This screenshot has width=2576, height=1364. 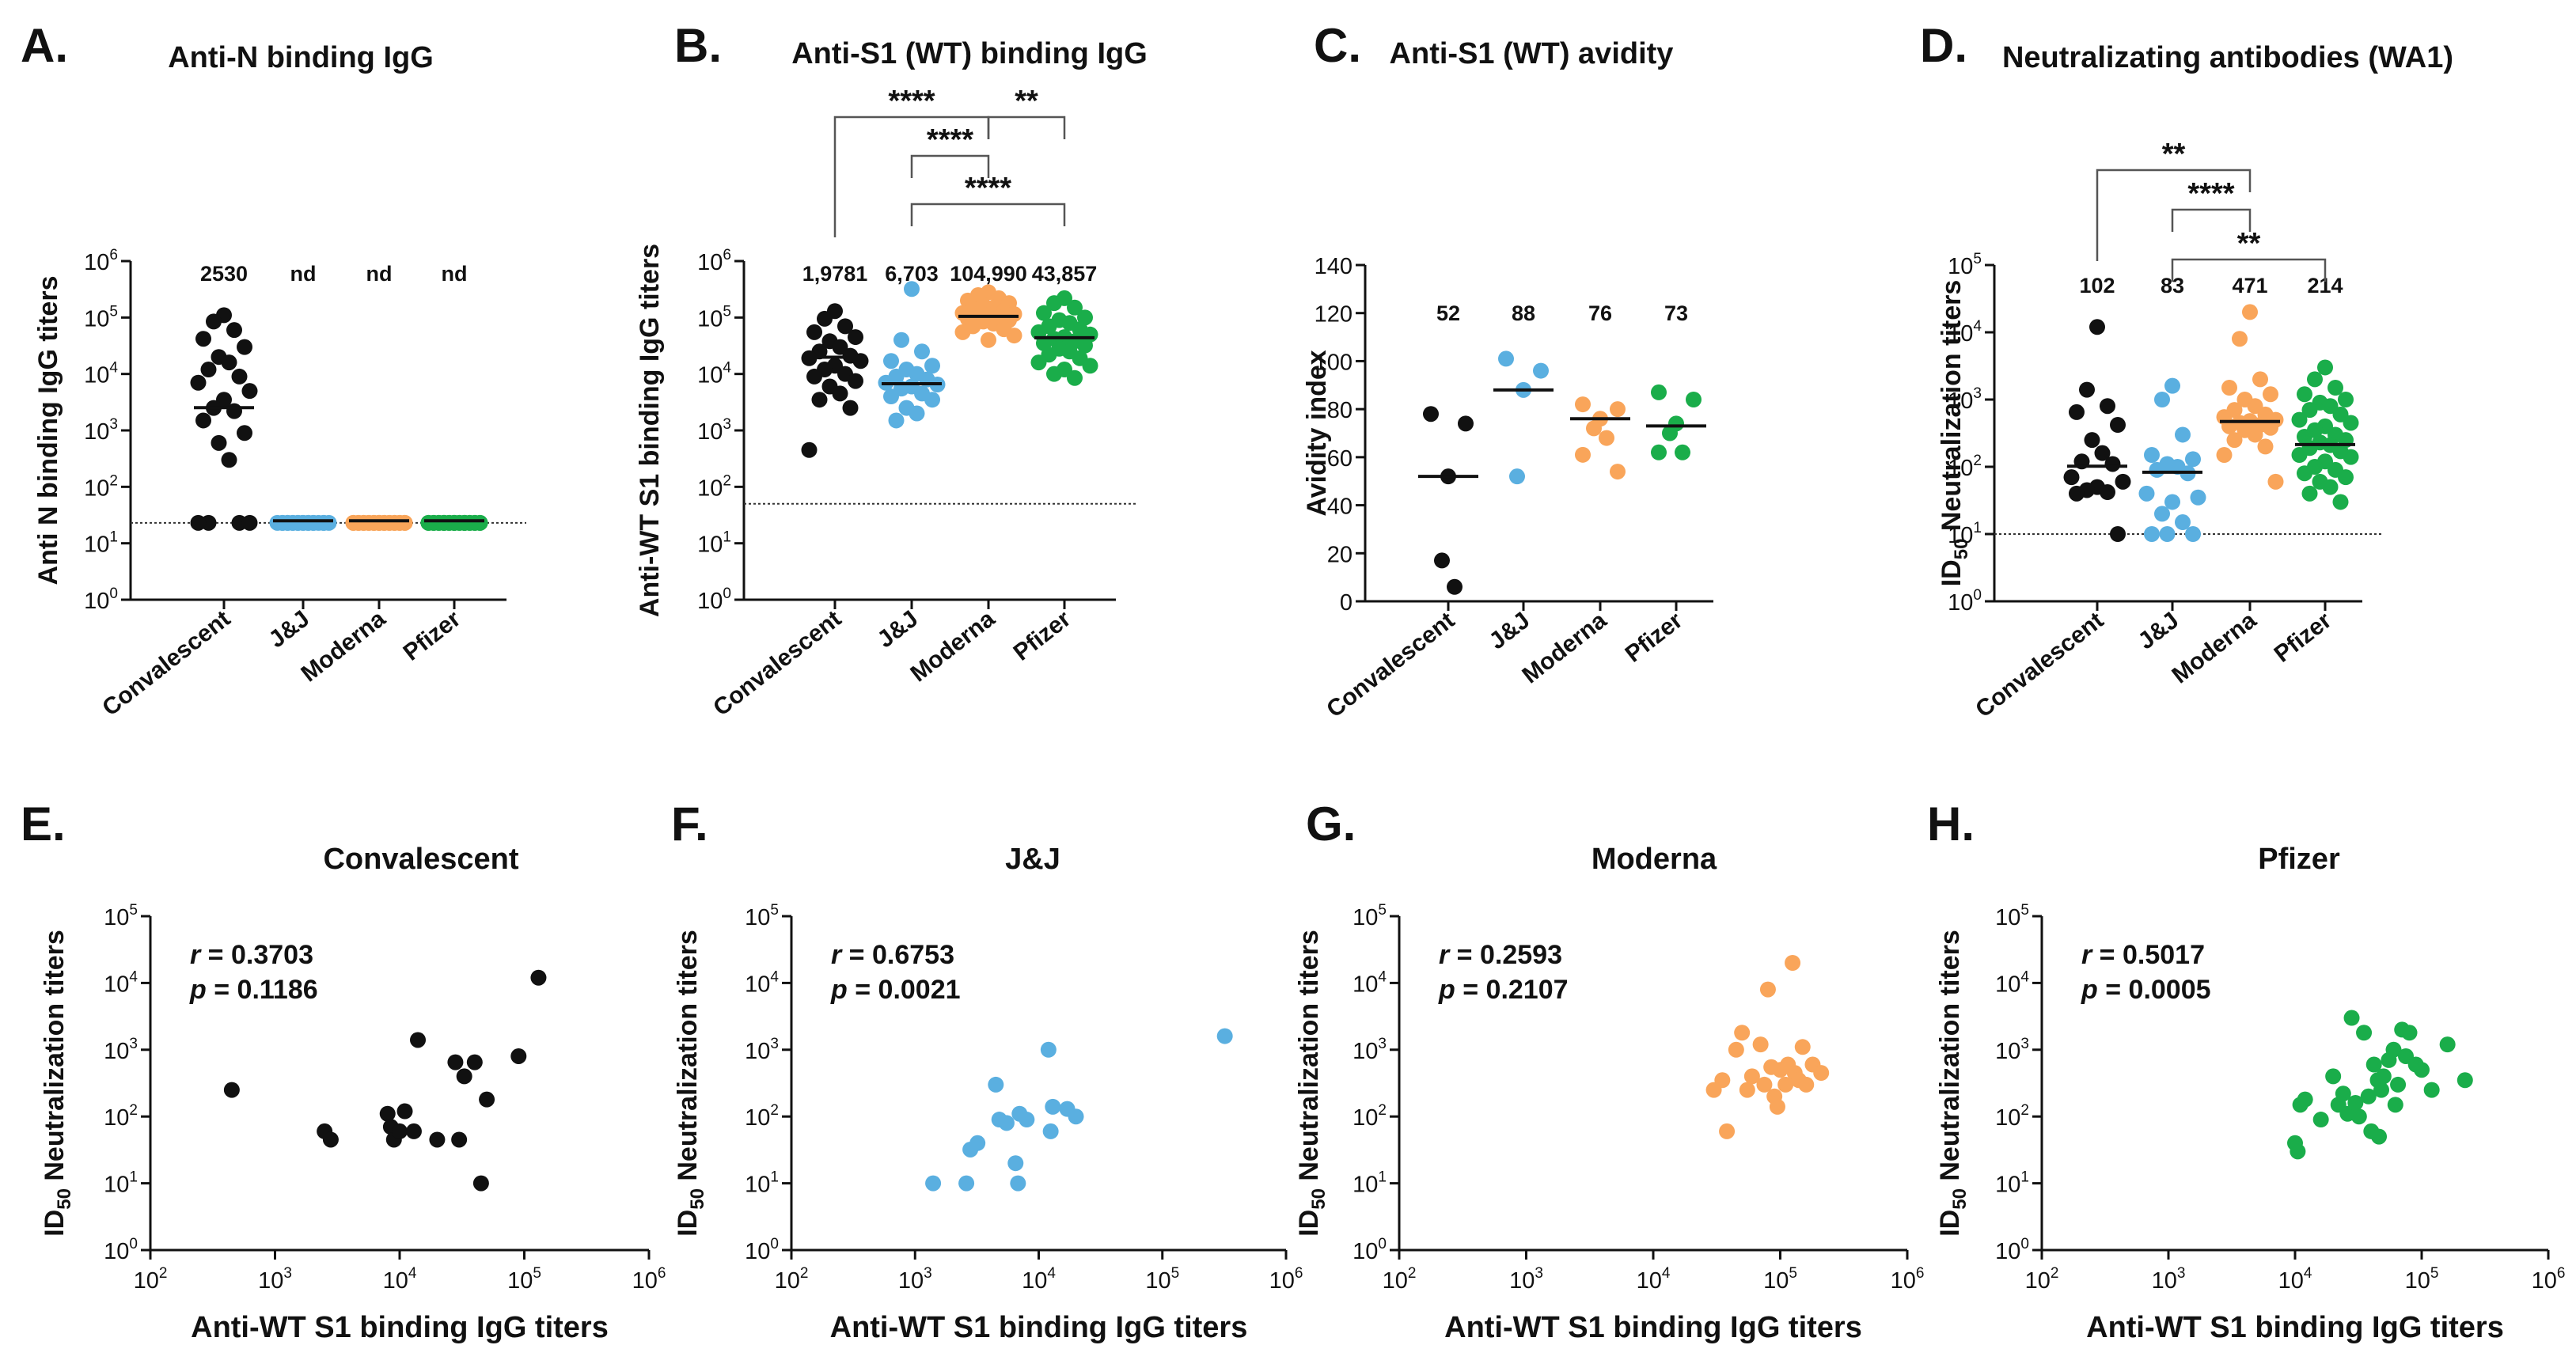 I want to click on correlation-p: p = 0.1186, so click(x=253, y=990).